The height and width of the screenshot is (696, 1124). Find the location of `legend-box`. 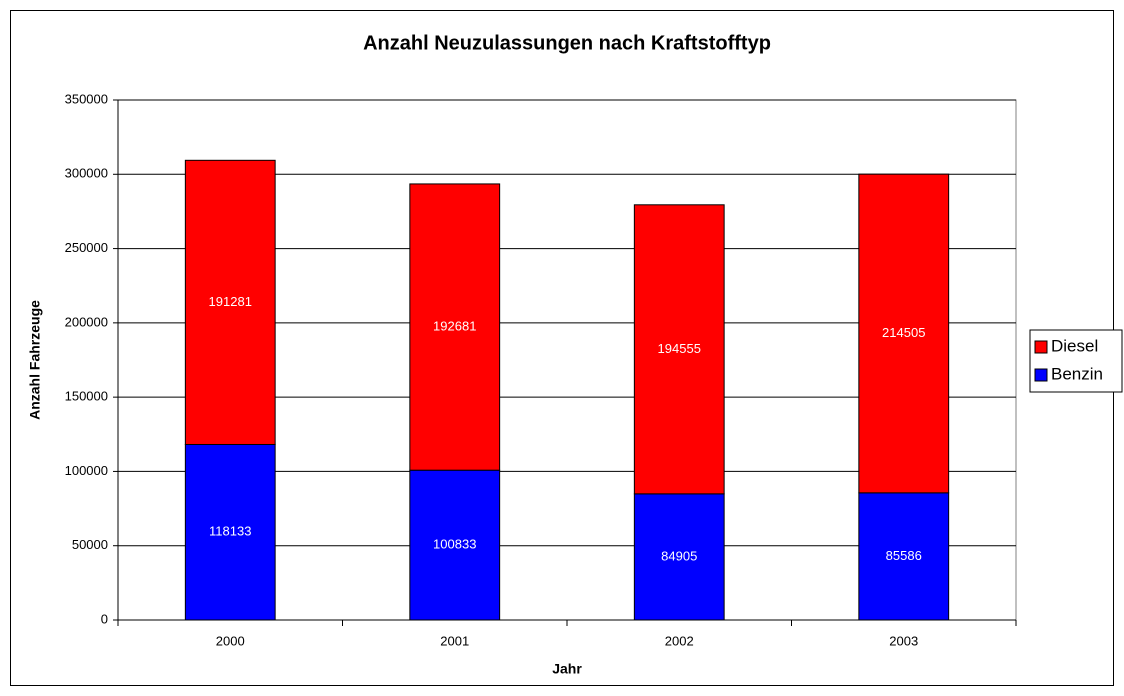

legend-box is located at coordinates (1076, 361).